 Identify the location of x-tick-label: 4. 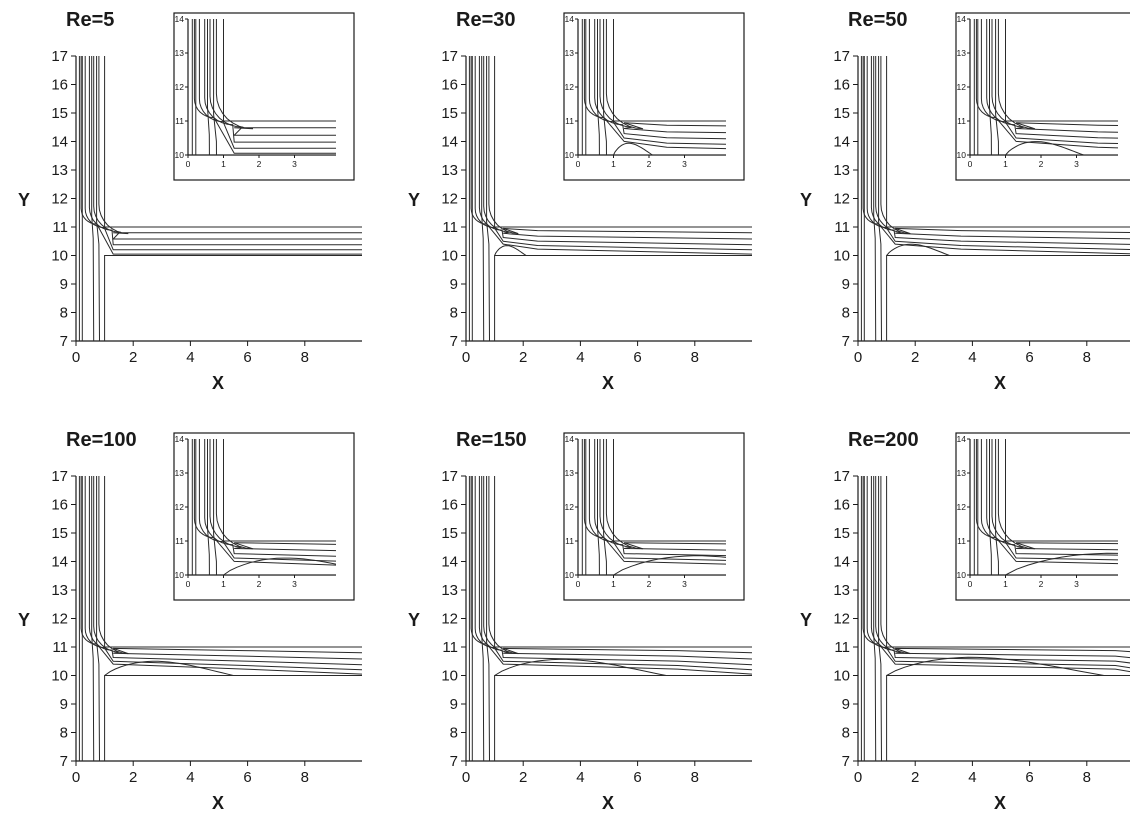
(190, 357).